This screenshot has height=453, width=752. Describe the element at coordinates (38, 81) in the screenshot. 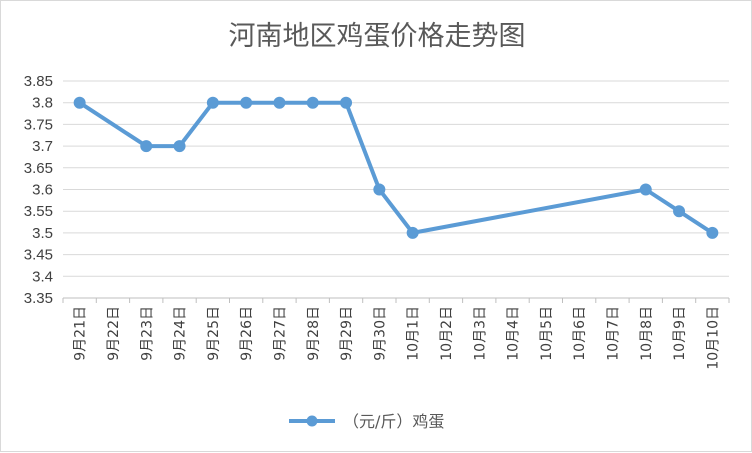

I see `y-tick-label: 3.85` at that location.